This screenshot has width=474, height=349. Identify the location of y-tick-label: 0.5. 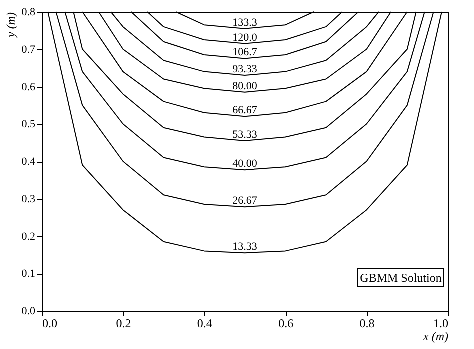
(29, 124).